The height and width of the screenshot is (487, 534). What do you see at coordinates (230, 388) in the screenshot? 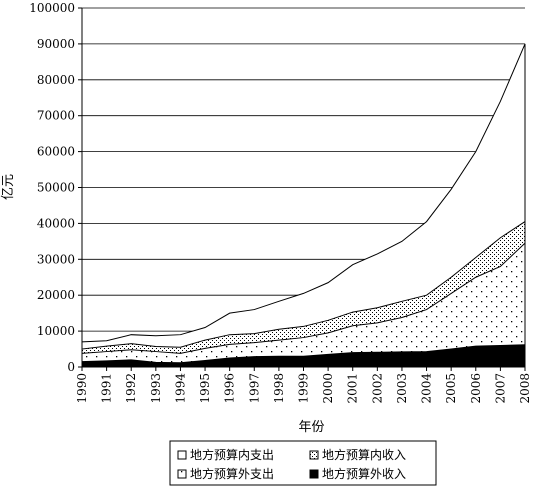
I see `x-tick-label: 1996` at bounding box center [230, 388].